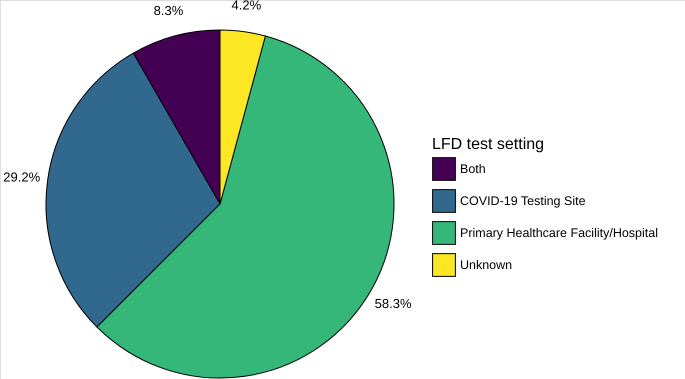 The image size is (685, 379). Describe the element at coordinates (393, 304) in the screenshot. I see `data-label: 58.3%` at that location.